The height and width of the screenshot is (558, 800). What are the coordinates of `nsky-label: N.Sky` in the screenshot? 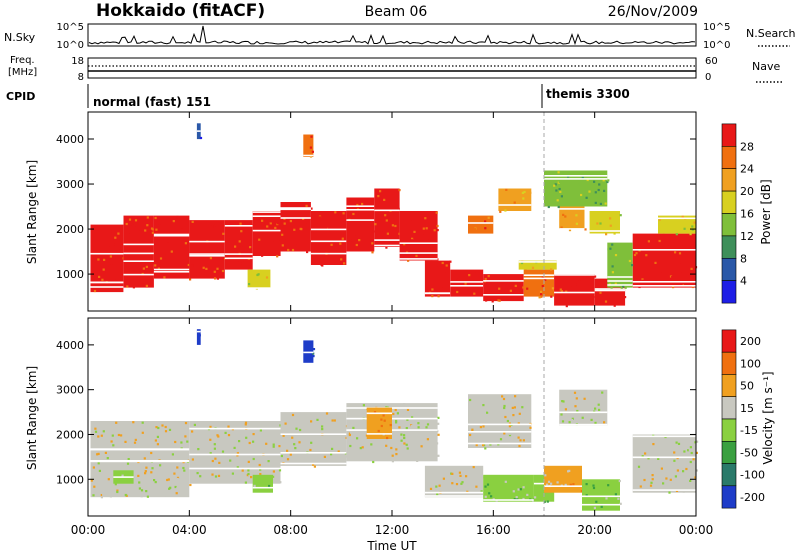 It's located at (20, 37).